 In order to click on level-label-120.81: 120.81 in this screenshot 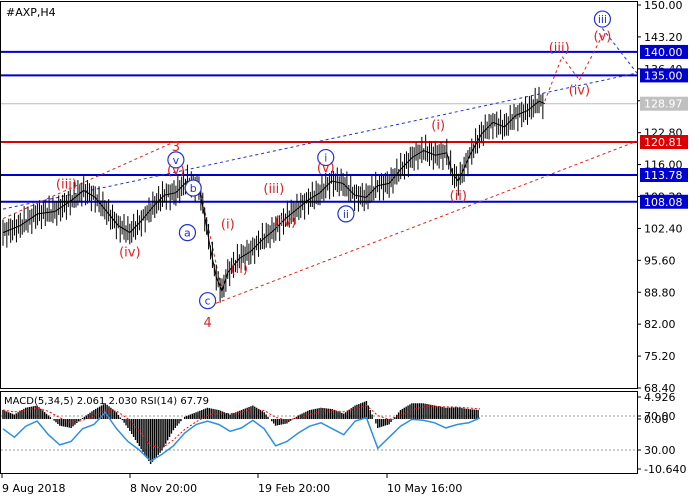, I will do `click(663, 142)`.